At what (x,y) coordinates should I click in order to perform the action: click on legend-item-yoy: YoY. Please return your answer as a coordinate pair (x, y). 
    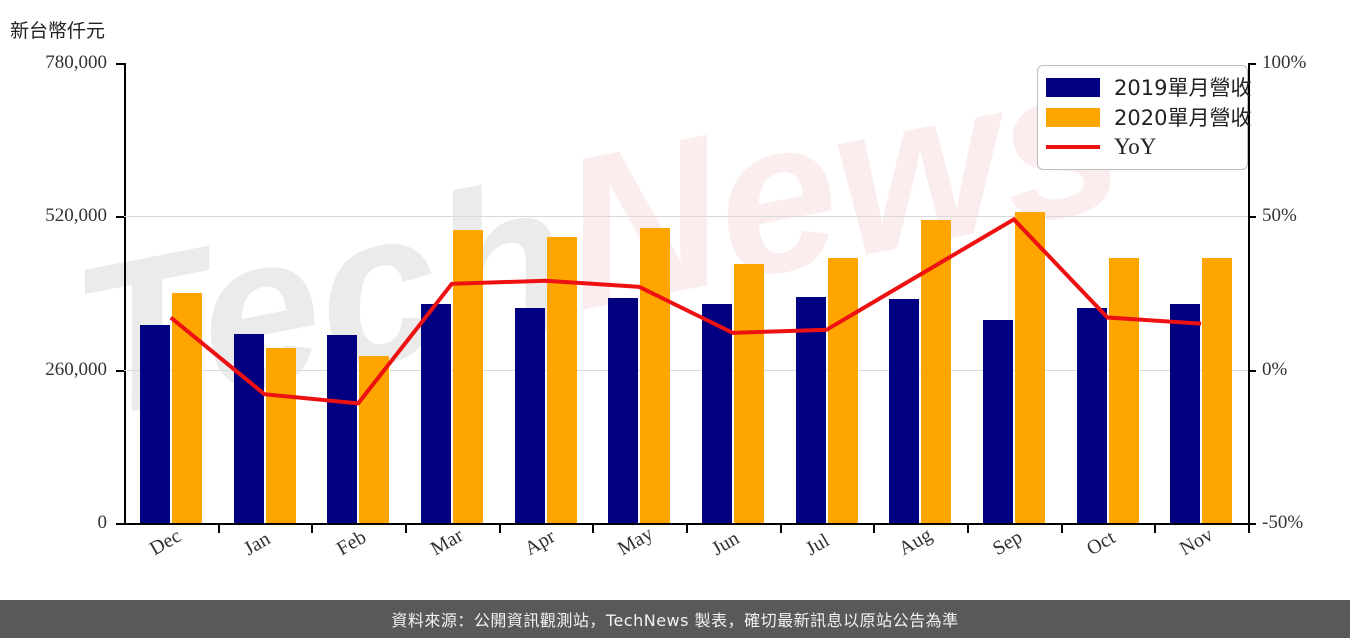
    Looking at the image, I should click on (1142, 147).